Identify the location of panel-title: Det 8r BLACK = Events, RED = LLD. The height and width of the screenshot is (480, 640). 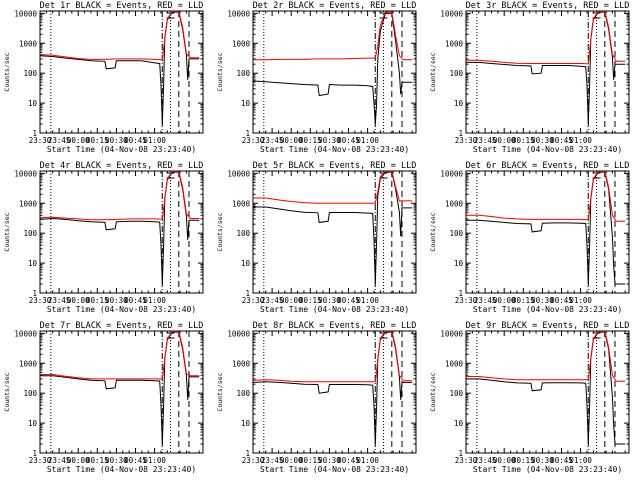
(335, 326).